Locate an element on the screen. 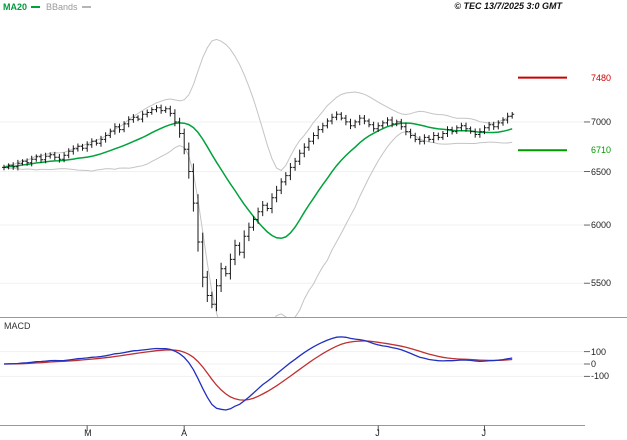  macd-tick-1: 0 is located at coordinates (594, 364).